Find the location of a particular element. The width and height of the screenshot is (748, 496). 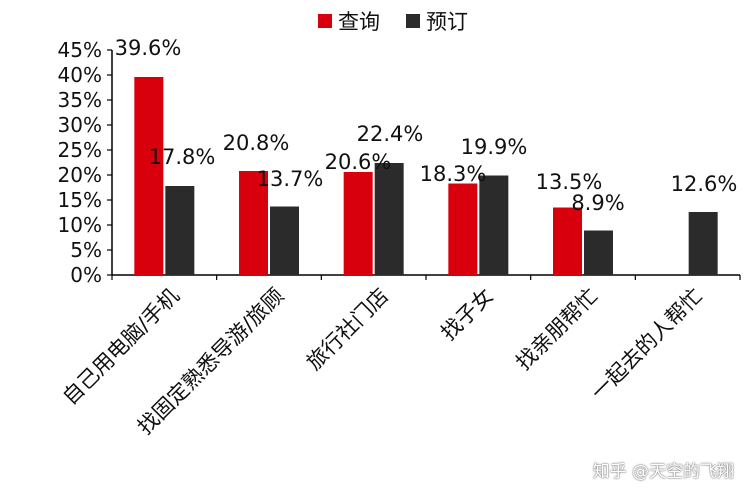

y-tick-label: 0% is located at coordinates (86, 275).